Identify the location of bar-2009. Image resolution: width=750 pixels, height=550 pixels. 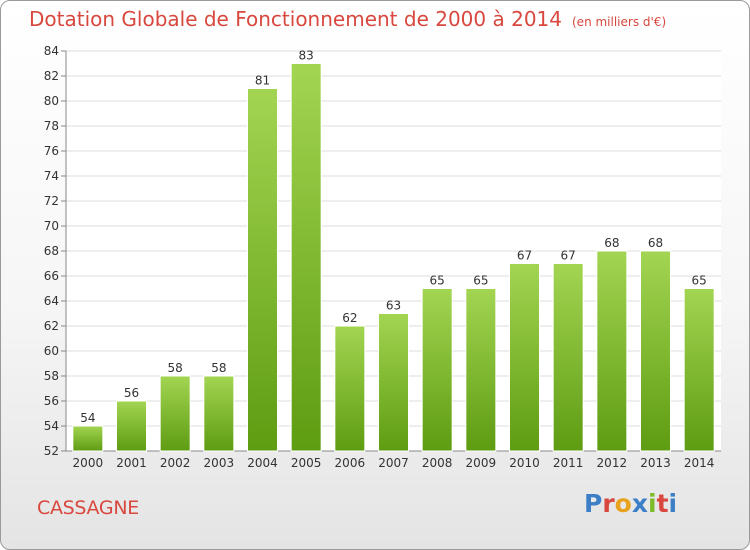
(481, 370).